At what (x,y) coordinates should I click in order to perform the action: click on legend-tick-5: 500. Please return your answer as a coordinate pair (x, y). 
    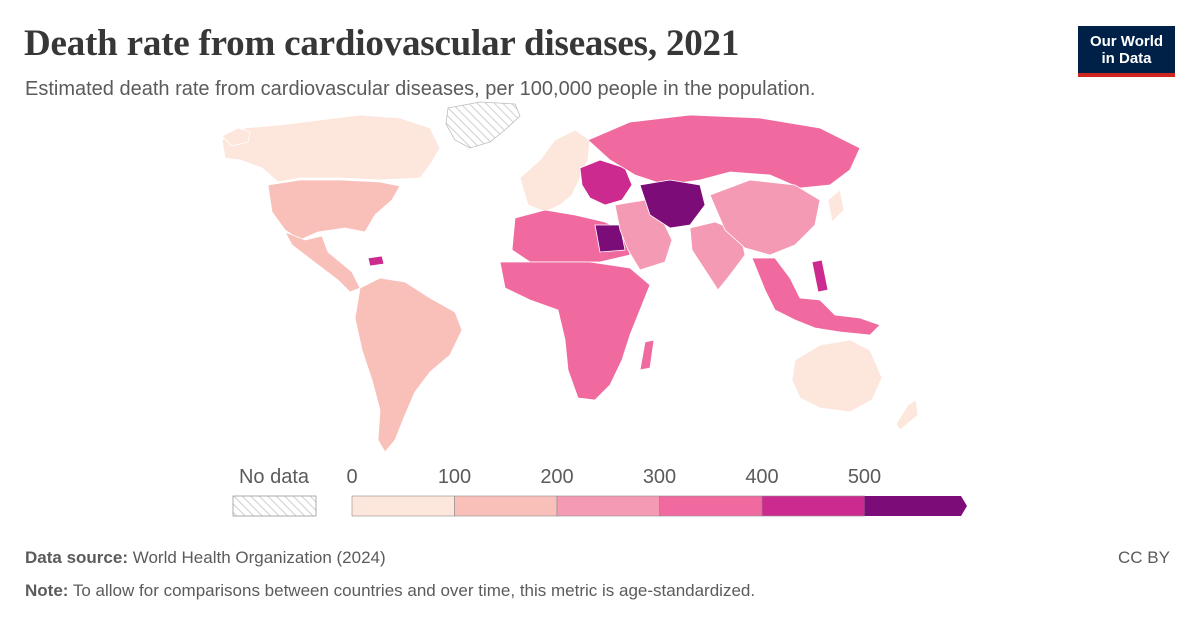
    Looking at the image, I should click on (864, 477).